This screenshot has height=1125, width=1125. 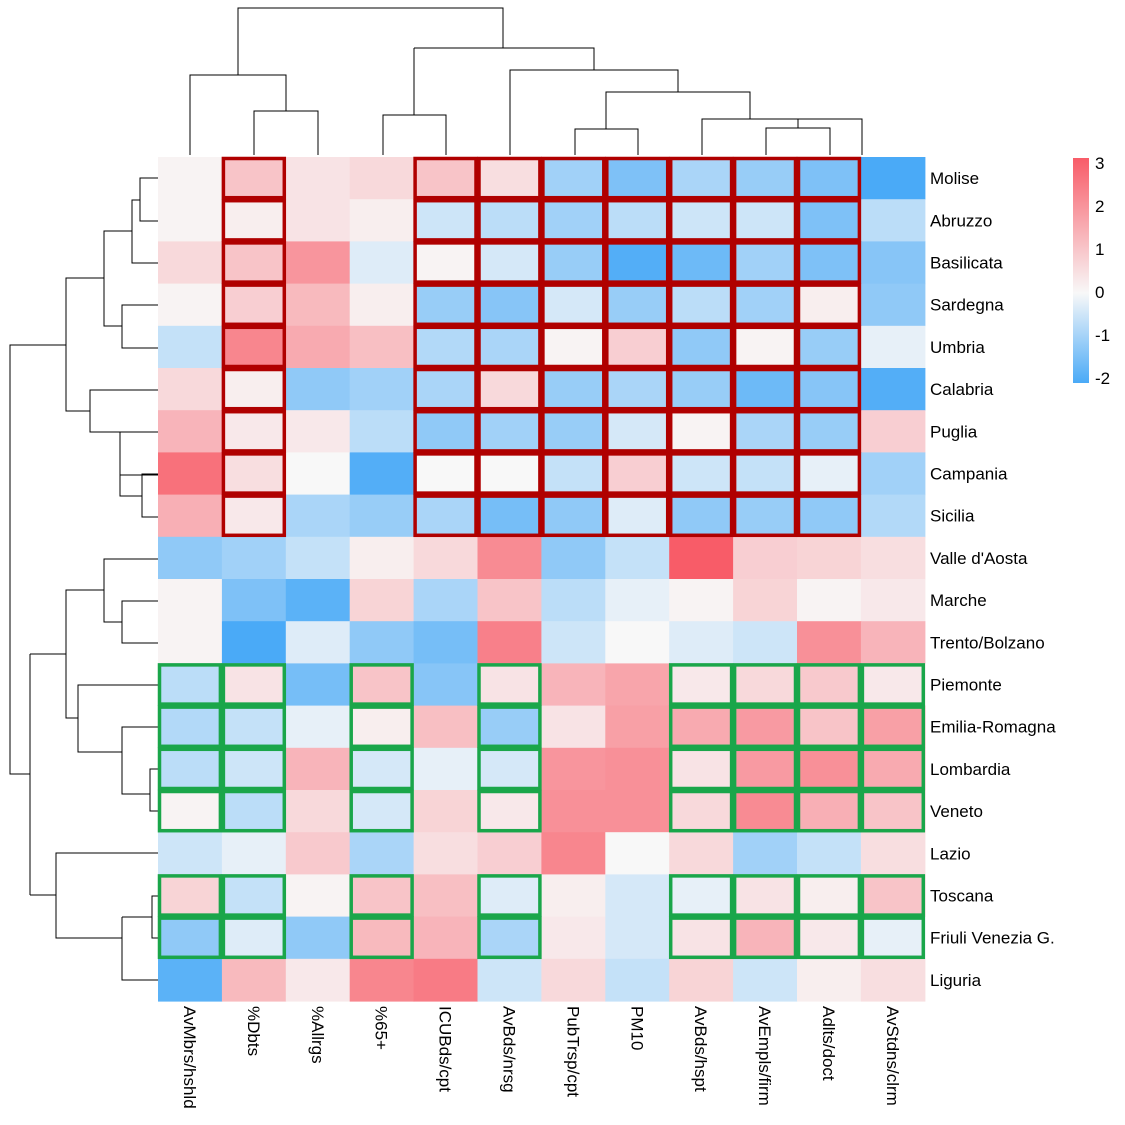 What do you see at coordinates (445, 1049) in the screenshot?
I see `column-label: ICUBds/cpt` at bounding box center [445, 1049].